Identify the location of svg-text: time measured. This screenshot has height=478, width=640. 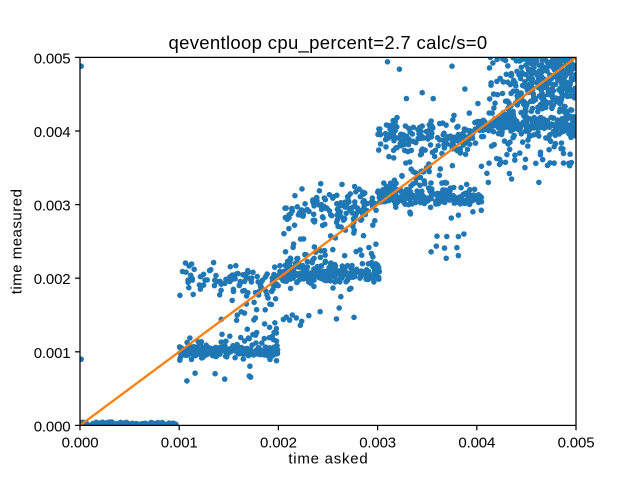
(17, 242).